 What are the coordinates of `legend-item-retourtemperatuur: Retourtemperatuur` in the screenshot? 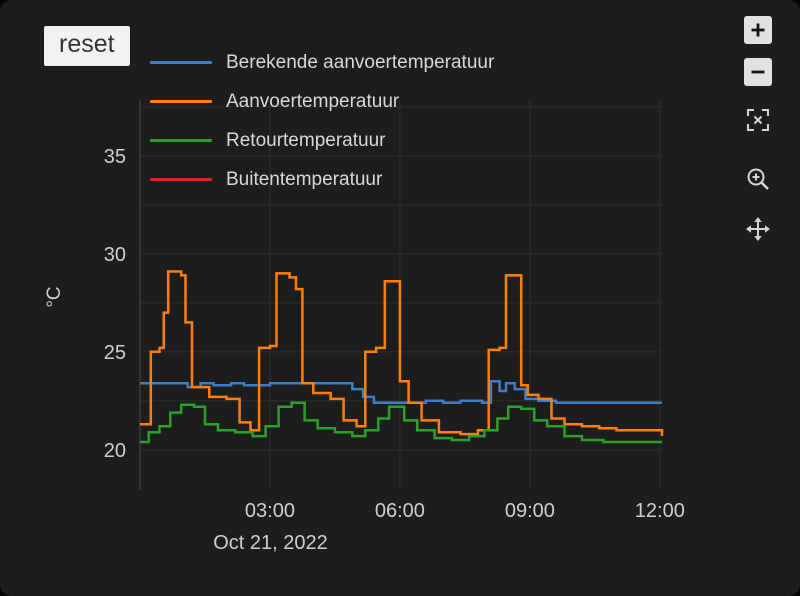 It's located at (322, 140).